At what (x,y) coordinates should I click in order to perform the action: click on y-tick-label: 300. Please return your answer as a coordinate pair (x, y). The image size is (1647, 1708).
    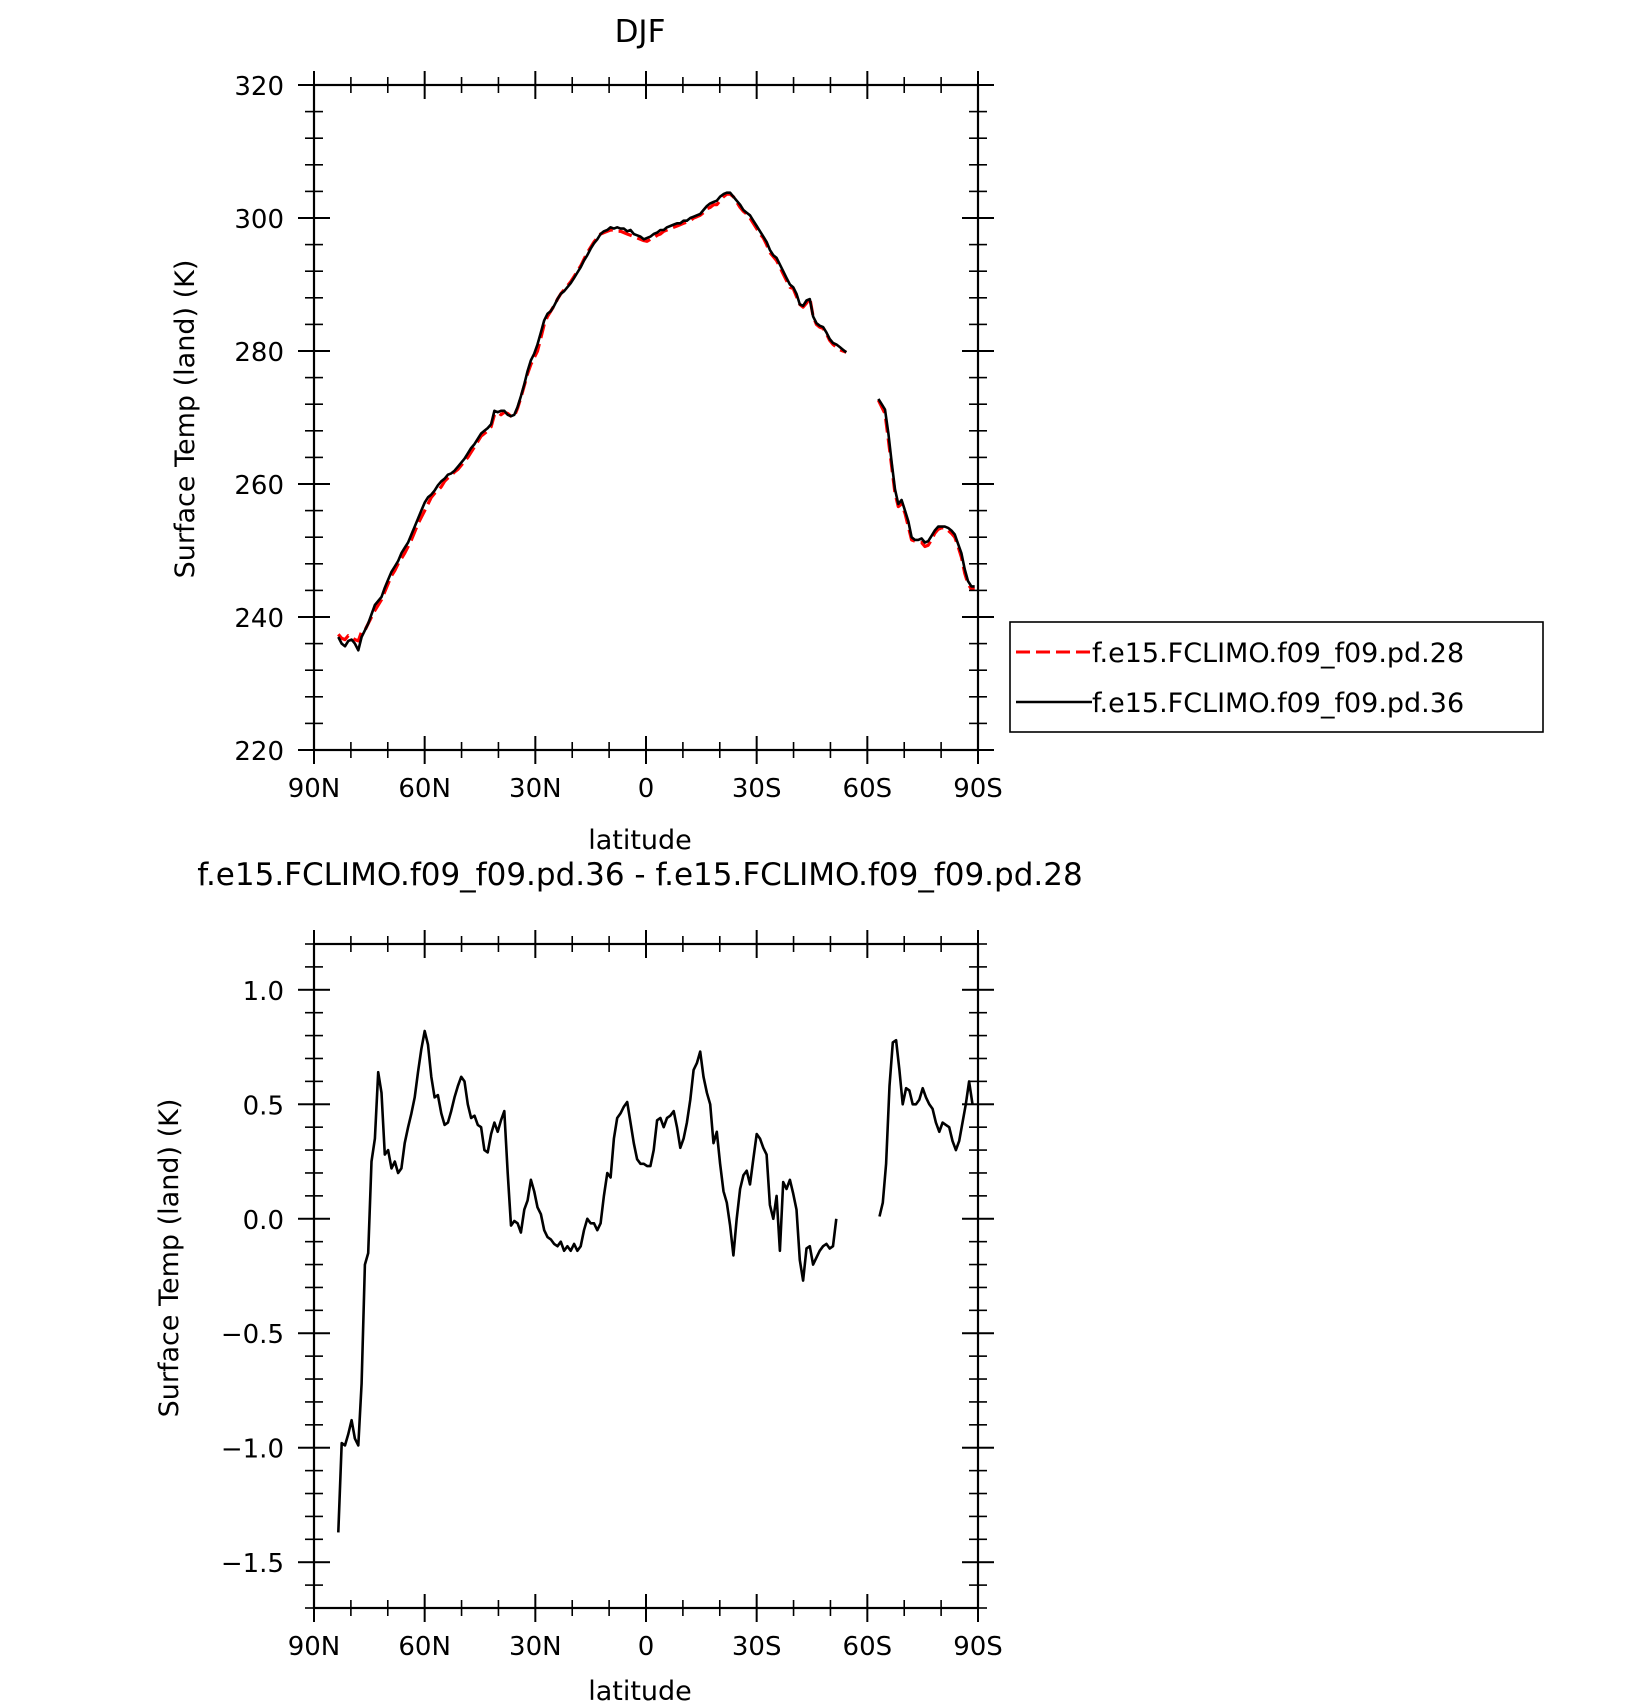
    Looking at the image, I should click on (259, 220).